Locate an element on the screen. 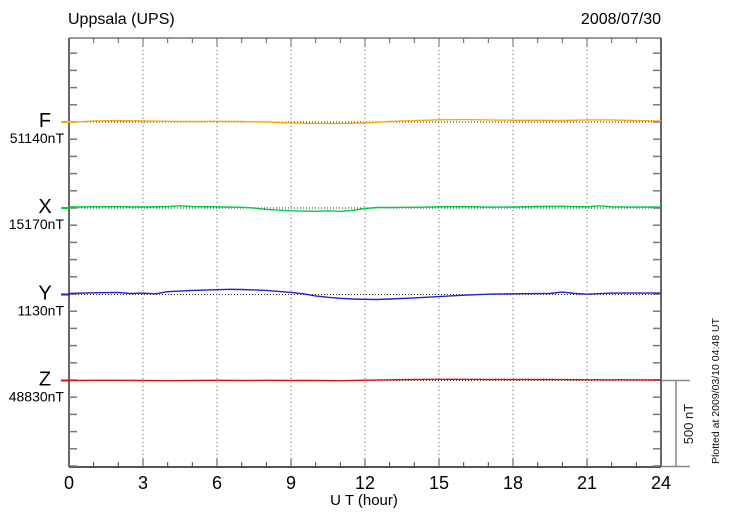 Image resolution: width=730 pixels, height=520 pixels. plotted-at-note: Plotted at 2009/03/10 04:48 UT is located at coordinates (716, 390).